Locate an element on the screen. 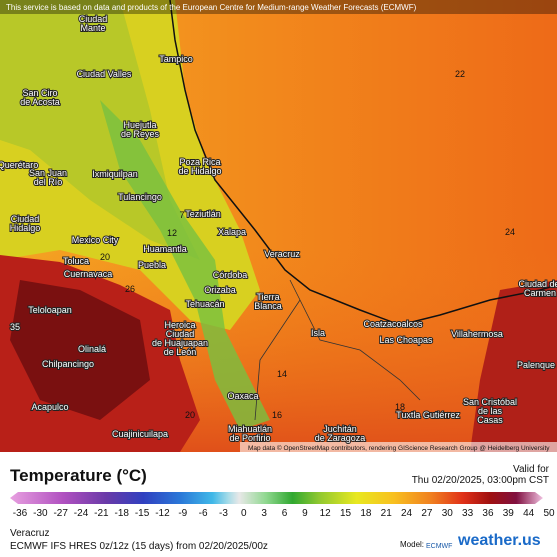  city-label: Ciudad Hidalgo is located at coordinates (25, 223).